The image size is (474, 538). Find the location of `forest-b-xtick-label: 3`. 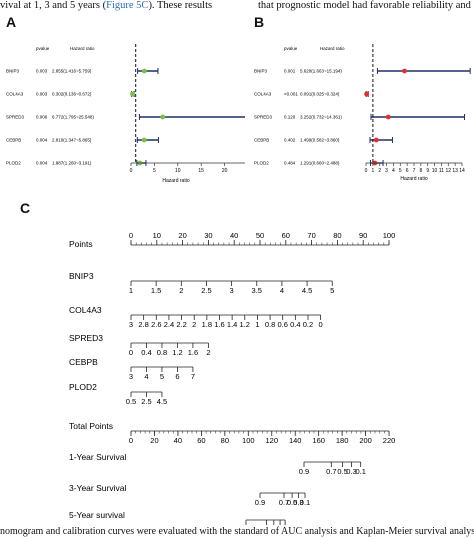

forest-b-xtick-label: 3 is located at coordinates (386, 171).